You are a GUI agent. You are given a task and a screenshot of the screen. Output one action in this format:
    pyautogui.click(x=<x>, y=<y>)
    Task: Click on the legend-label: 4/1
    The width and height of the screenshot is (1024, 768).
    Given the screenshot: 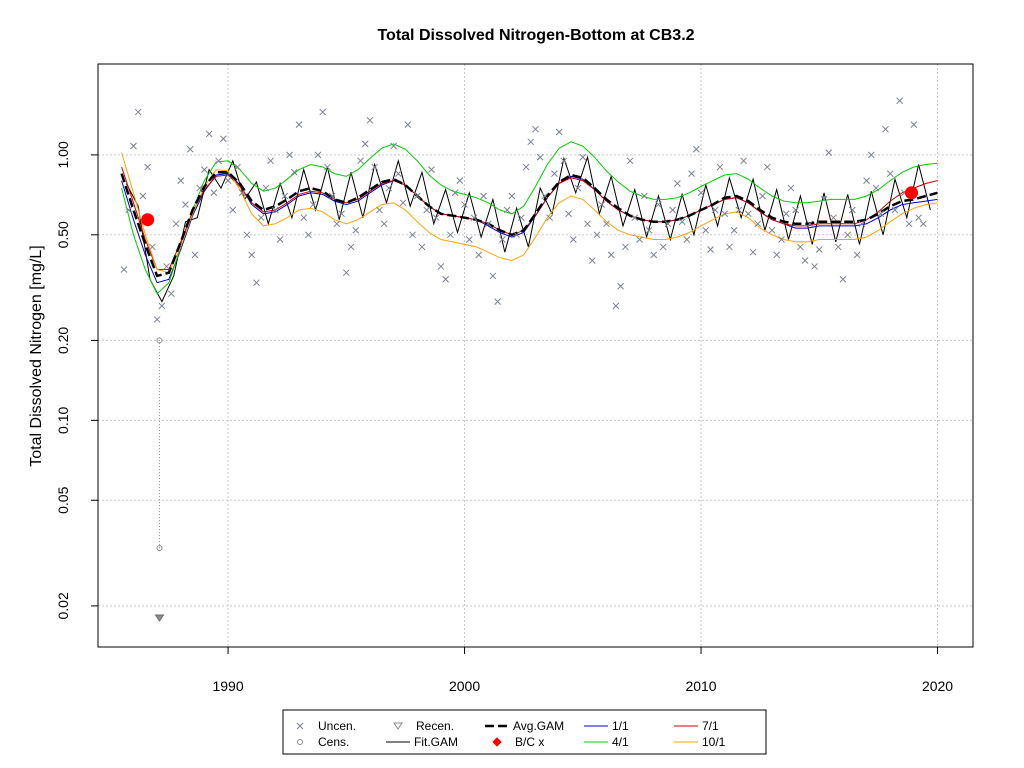 What is the action you would take?
    pyautogui.click(x=620, y=742)
    